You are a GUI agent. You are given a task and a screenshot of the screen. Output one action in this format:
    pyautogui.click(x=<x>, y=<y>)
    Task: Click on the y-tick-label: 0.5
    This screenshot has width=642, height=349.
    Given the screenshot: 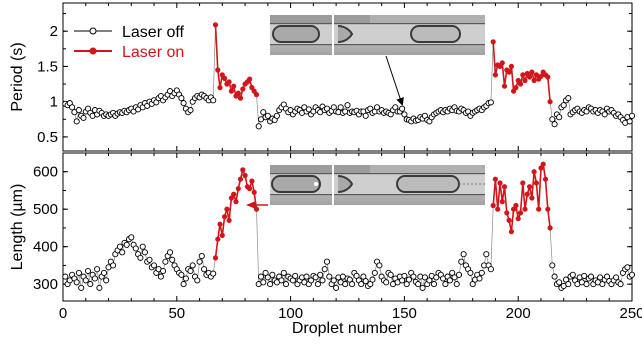 What is the action you would take?
    pyautogui.click(x=47, y=137)
    